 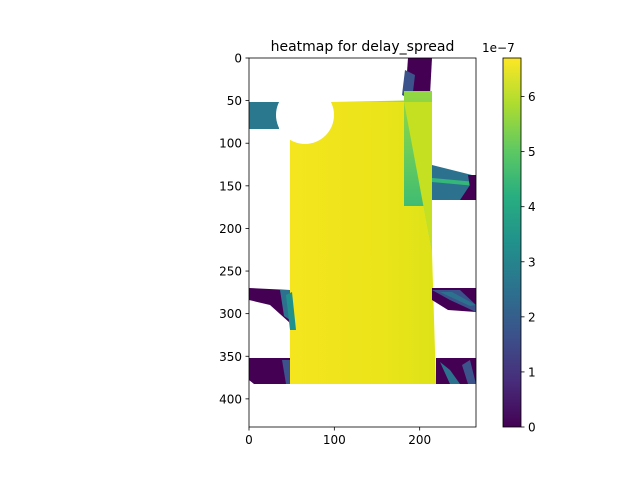 I want to click on left-low-teal, so click(x=286, y=372).